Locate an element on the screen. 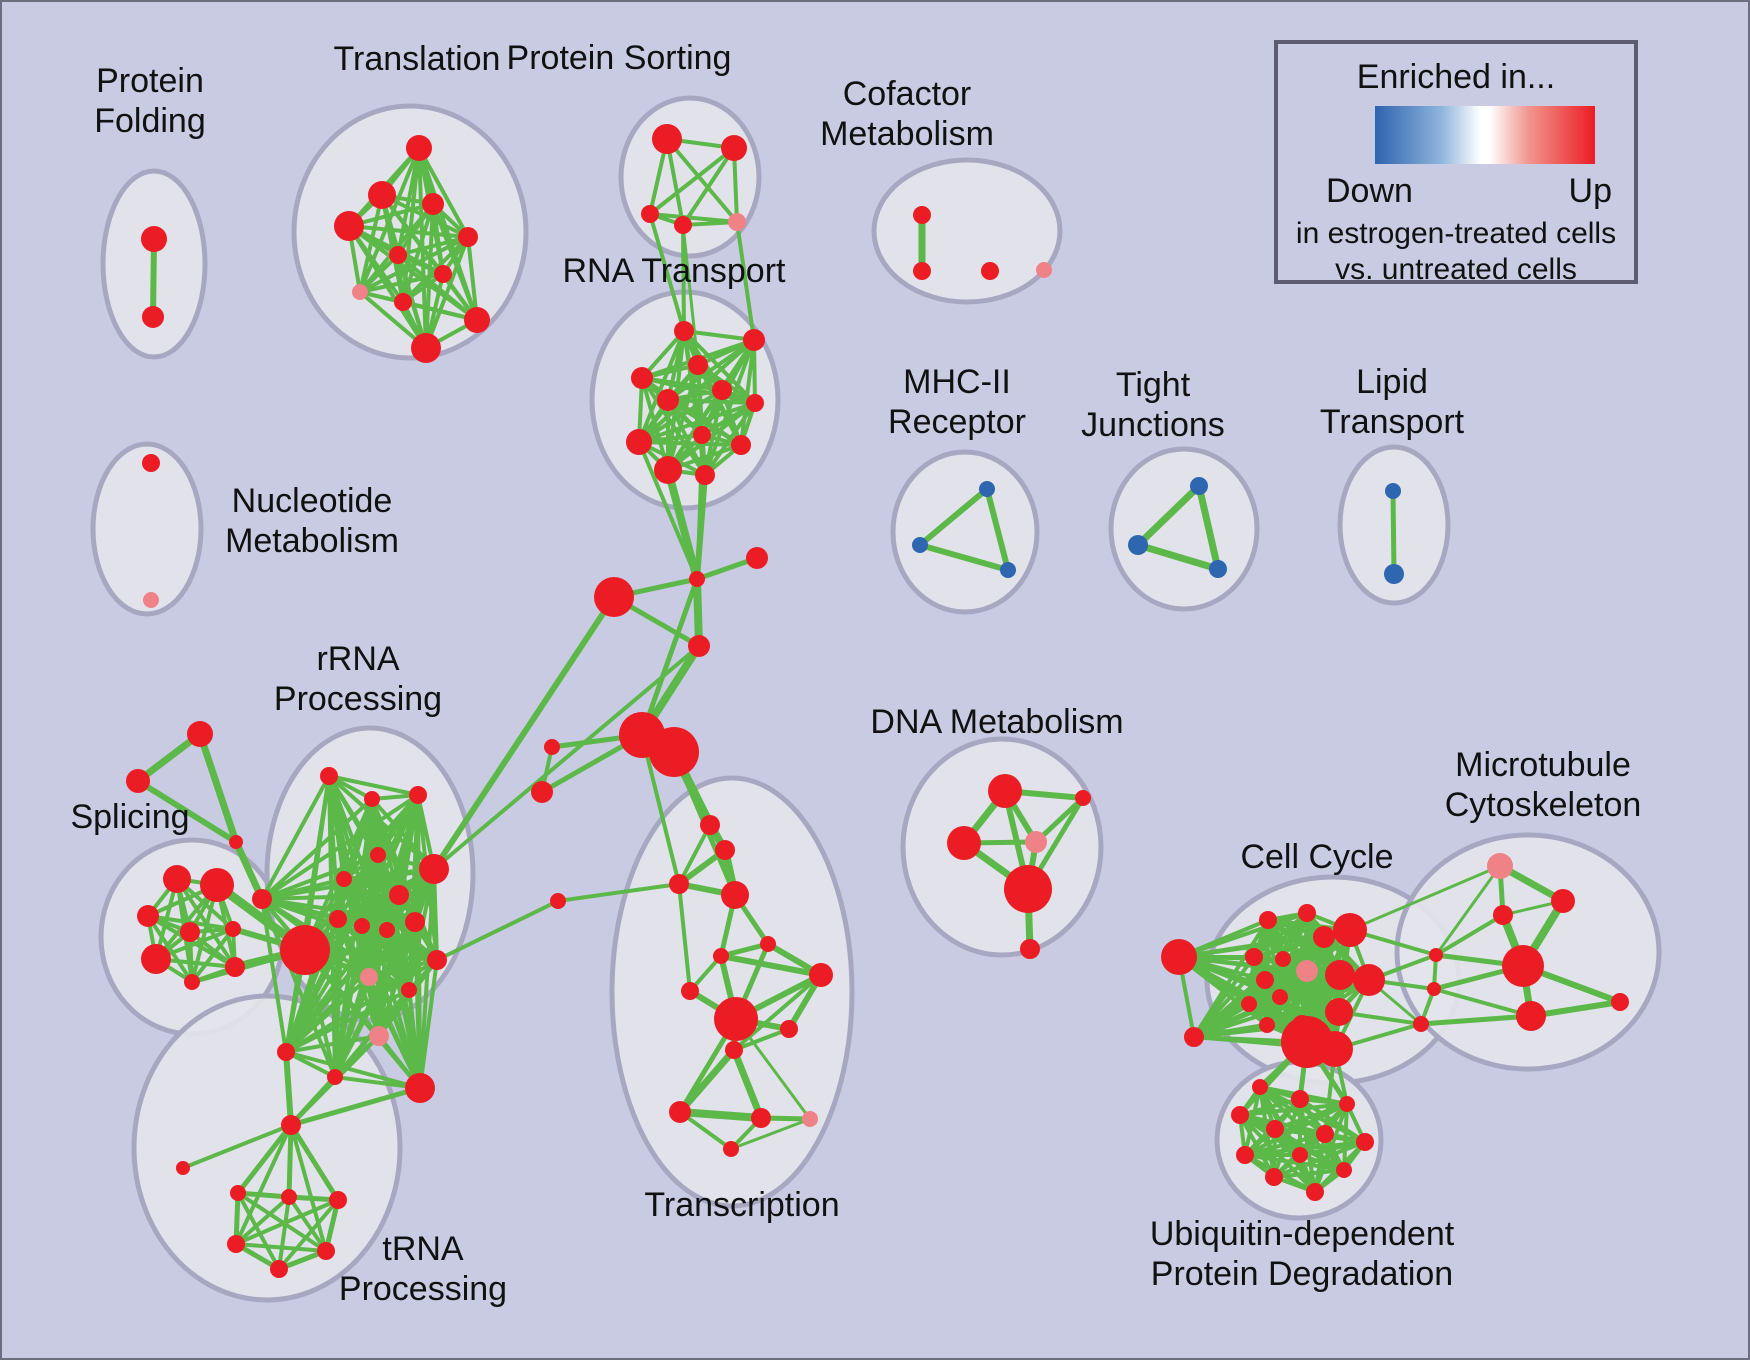 Image resolution: width=1750 pixels, height=1360 pixels. cluster-ellipse-trna-processing is located at coordinates (267, 1148).